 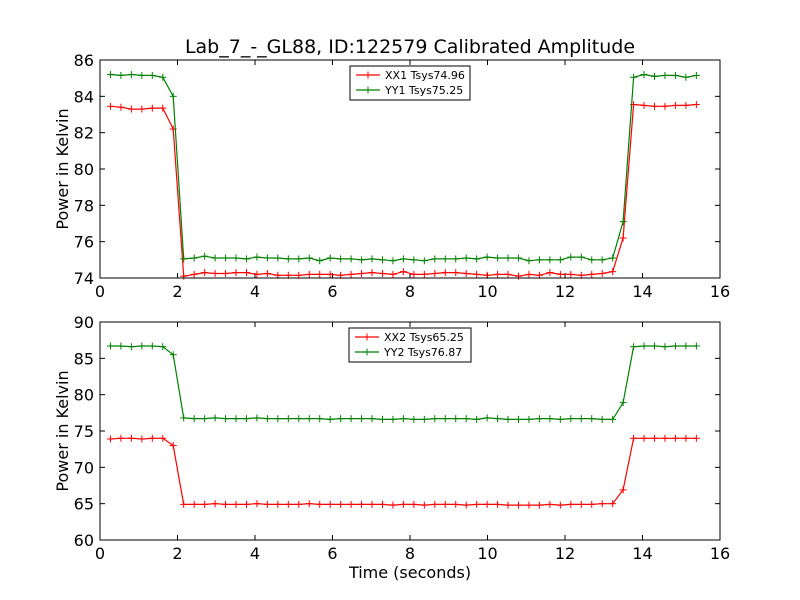 I want to click on bottom-x-tick-label: 10, so click(x=487, y=553).